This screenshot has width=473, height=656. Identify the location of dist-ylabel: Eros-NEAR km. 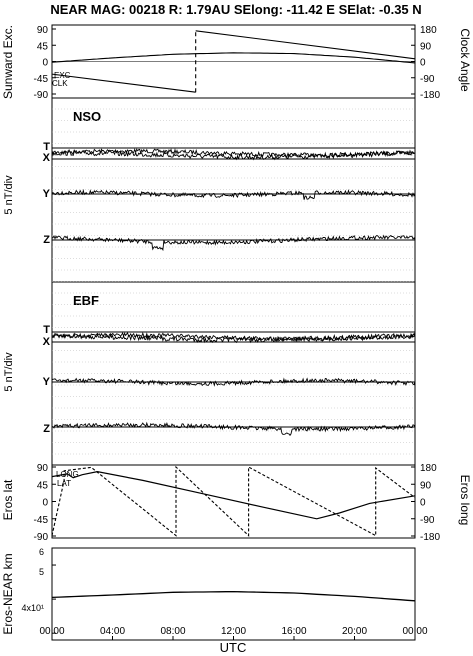
(8, 593).